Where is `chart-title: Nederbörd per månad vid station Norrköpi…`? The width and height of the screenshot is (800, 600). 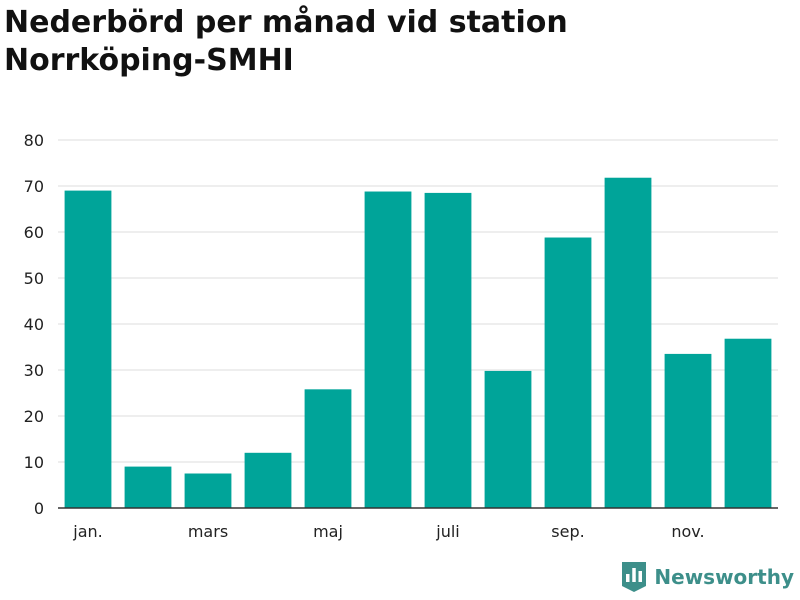 chart-title: Nederbörd per månad vid station Norrköpi… is located at coordinates (286, 41).